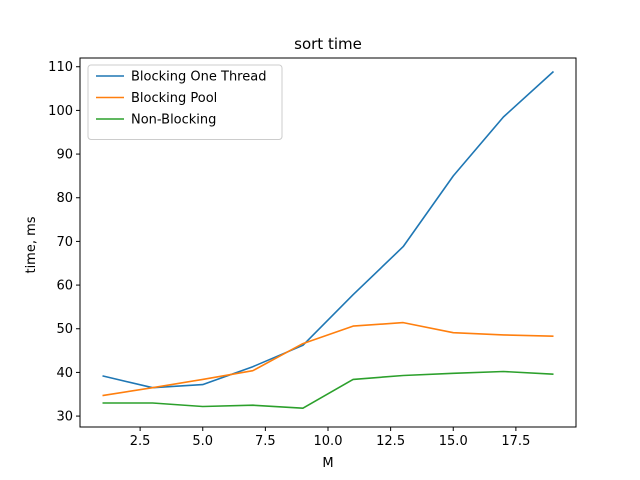 The width and height of the screenshot is (640, 480). I want to click on x-tick-label: 7.5, so click(265, 441).